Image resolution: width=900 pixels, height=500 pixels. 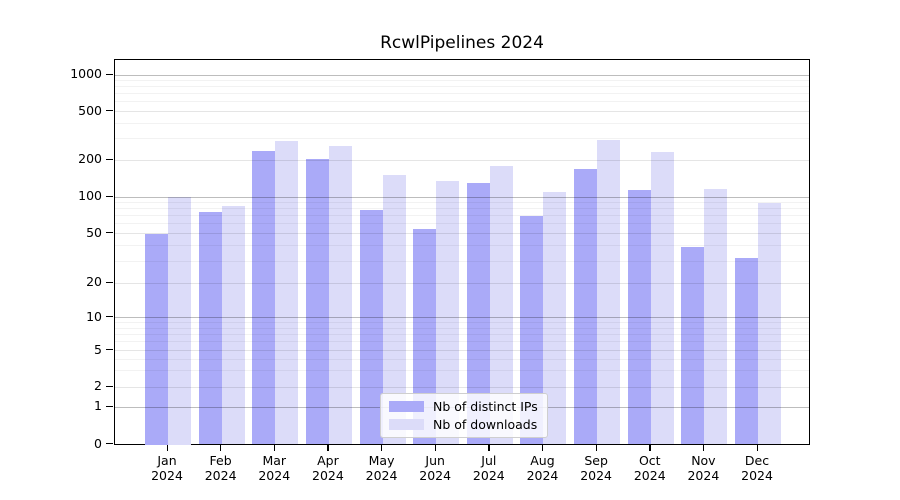 What do you see at coordinates (98, 443) in the screenshot?
I see `y-tick-label-0: 0` at bounding box center [98, 443].